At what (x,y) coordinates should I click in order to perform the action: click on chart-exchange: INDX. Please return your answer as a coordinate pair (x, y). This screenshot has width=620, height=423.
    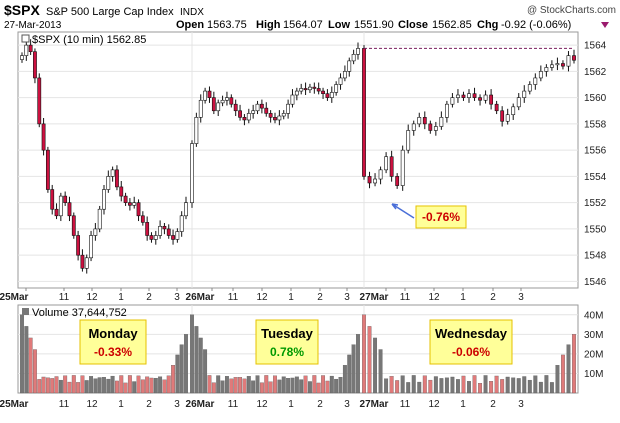
    Looking at the image, I should click on (192, 12).